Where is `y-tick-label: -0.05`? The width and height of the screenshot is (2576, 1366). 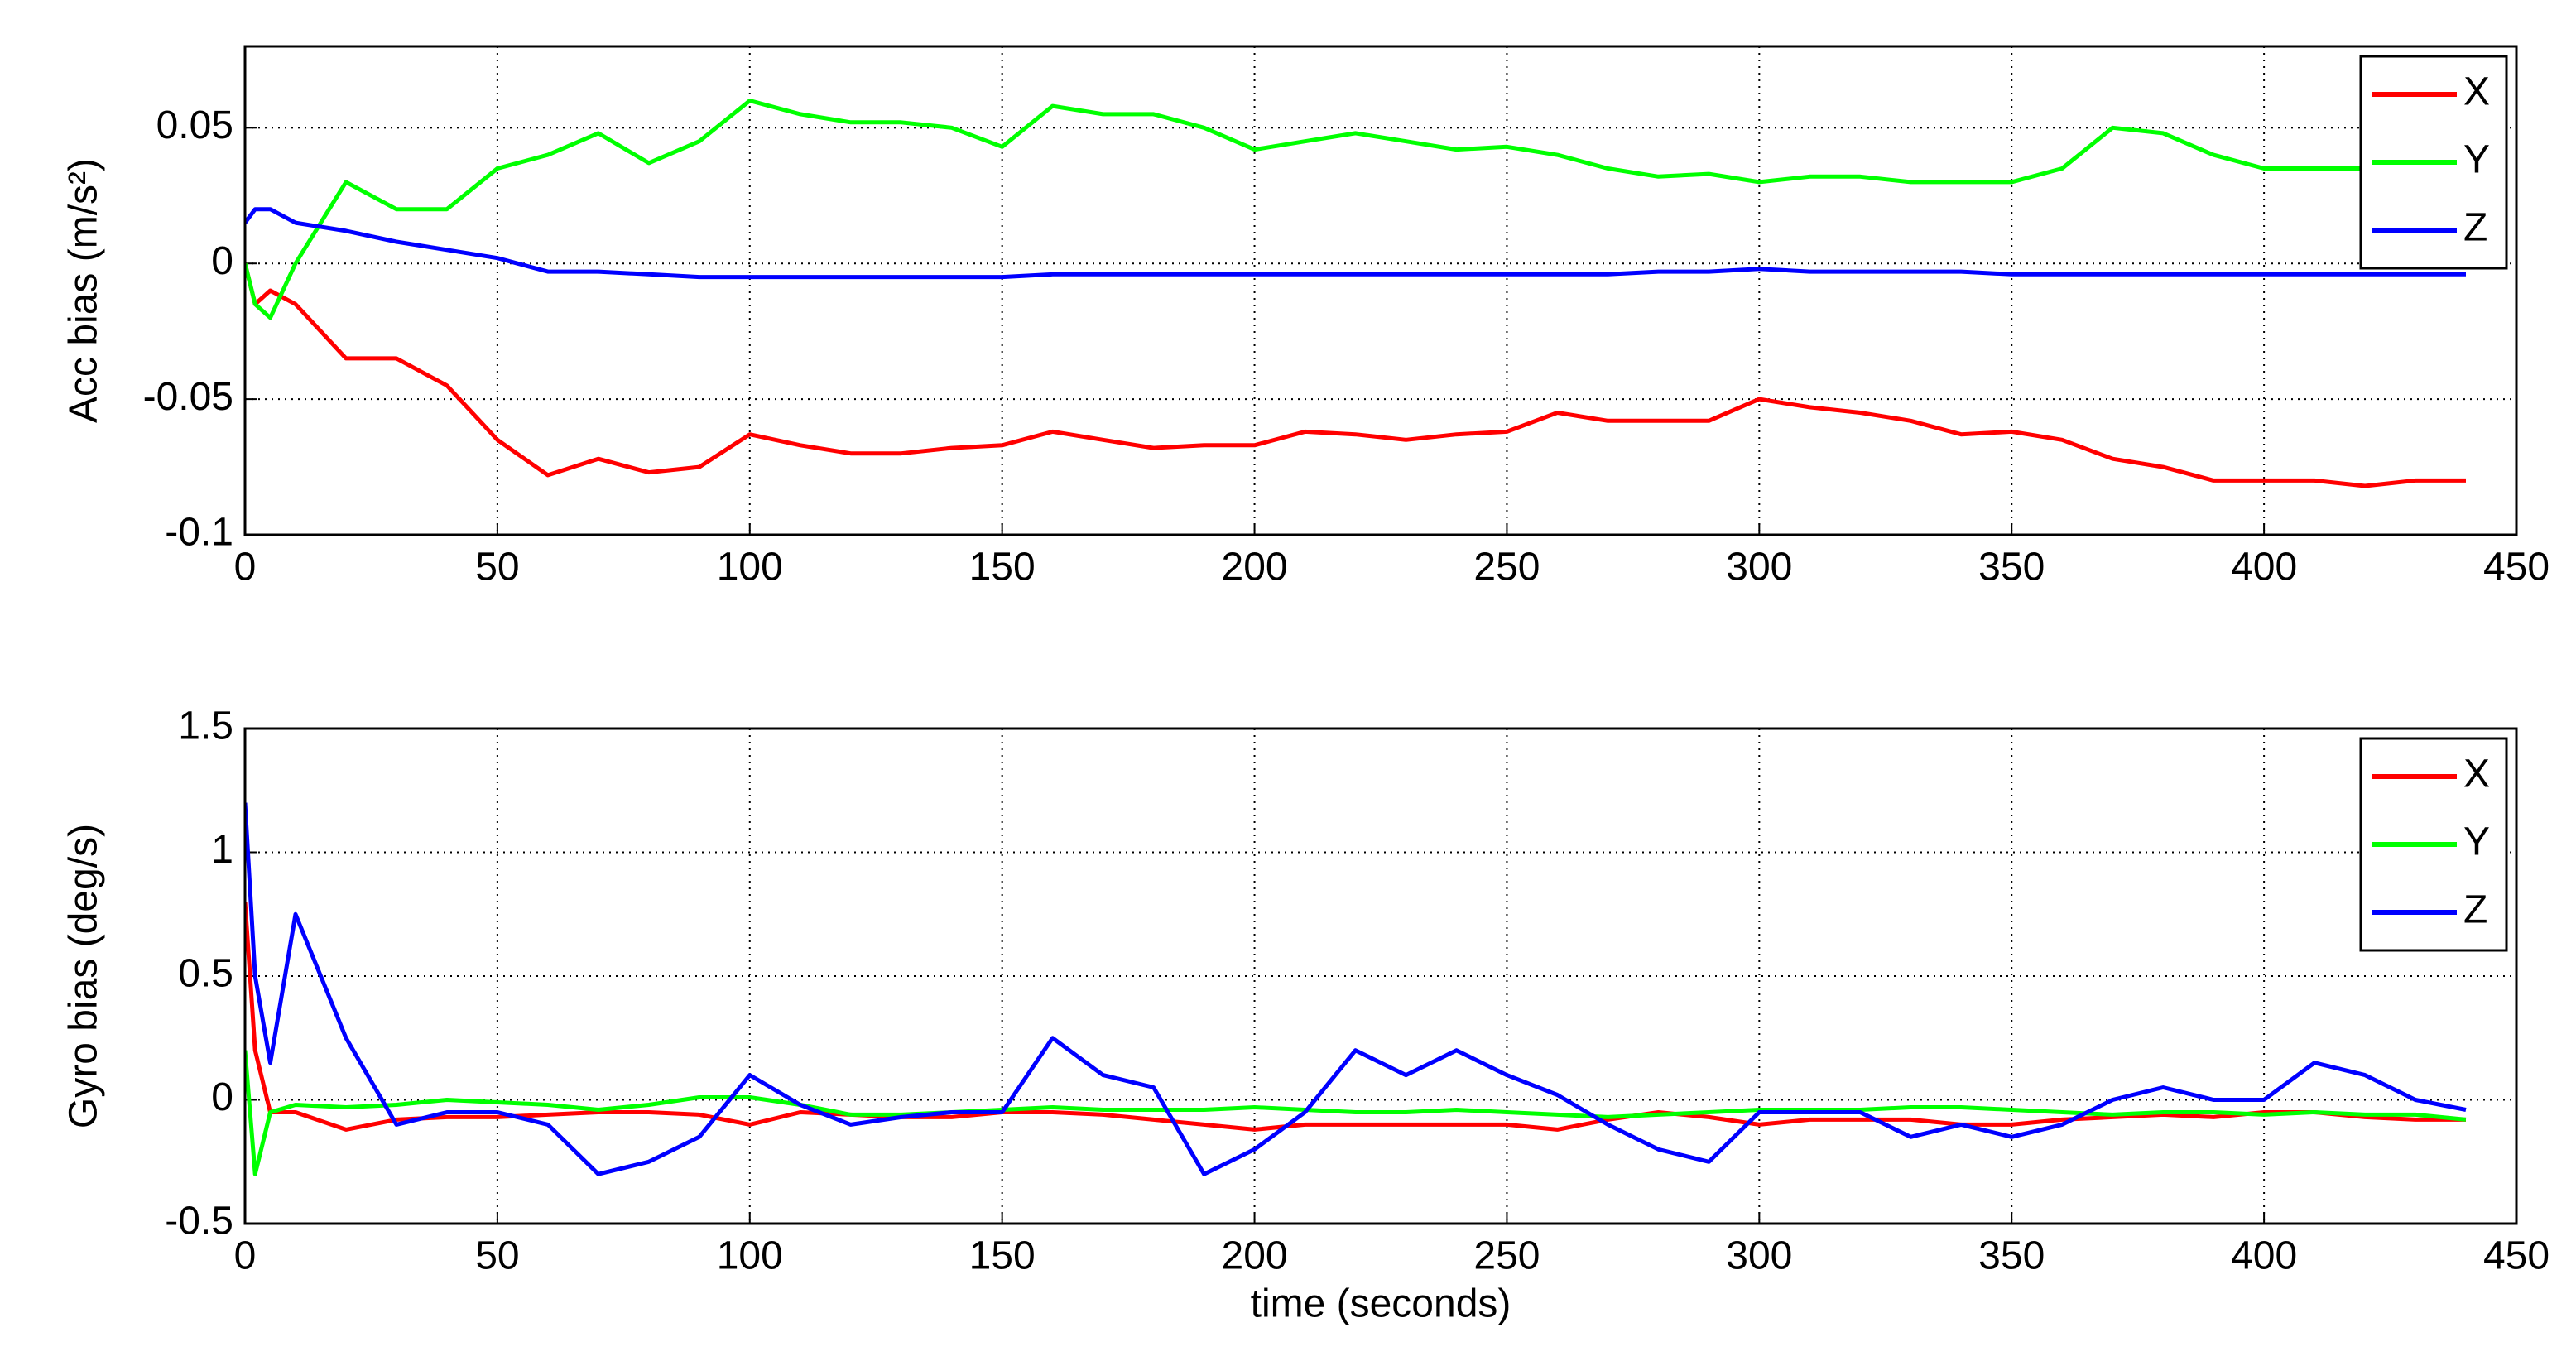 y-tick-label: -0.05 is located at coordinates (188, 397).